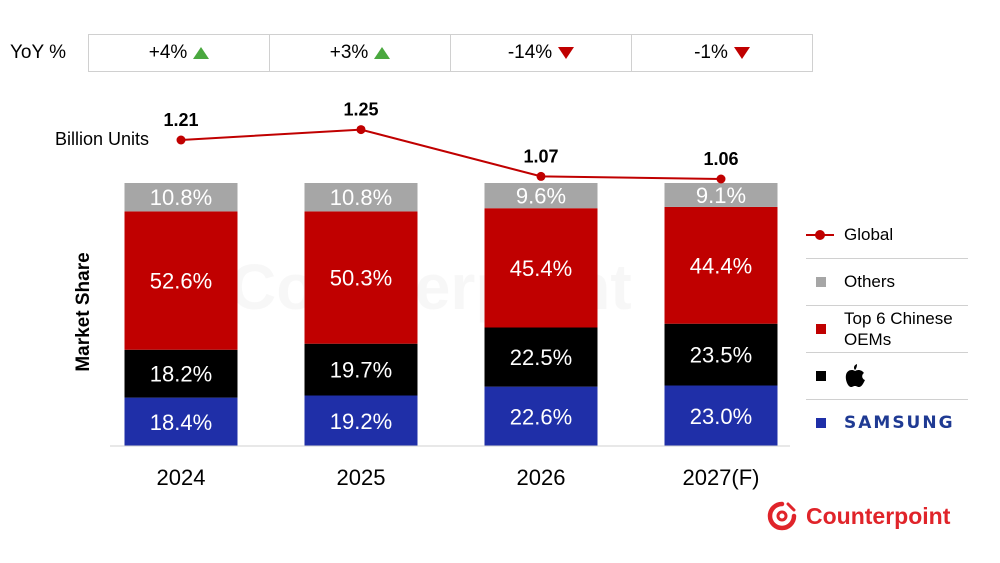 The height and width of the screenshot is (563, 1000). I want to click on data-label: 22.6%, so click(541, 416).